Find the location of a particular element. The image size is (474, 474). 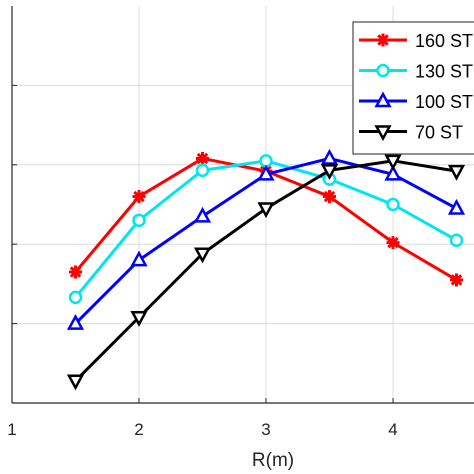

x-tick-label: 2 is located at coordinates (138, 429).